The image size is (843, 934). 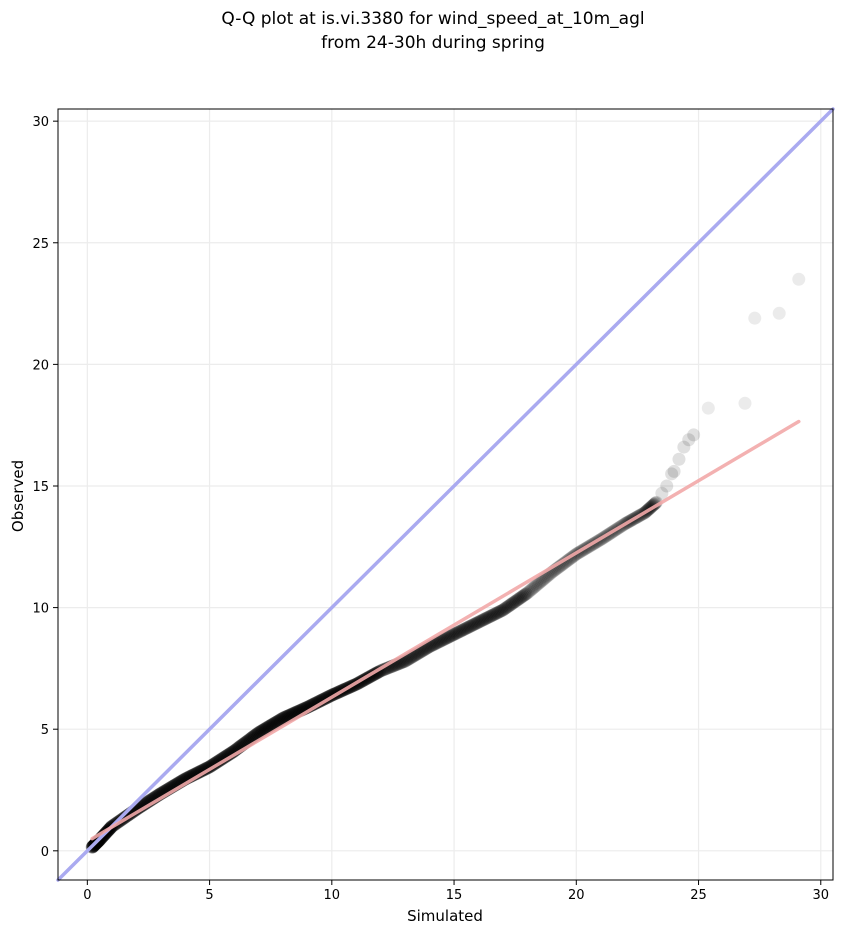 I want to click on x-tick-label: 25, so click(x=698, y=895).